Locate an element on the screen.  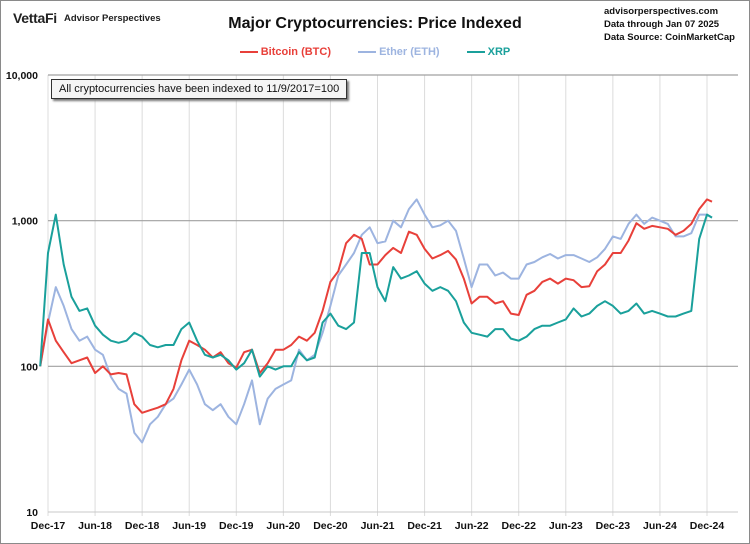
legend-swatch-xrp is located at coordinates (475, 52).